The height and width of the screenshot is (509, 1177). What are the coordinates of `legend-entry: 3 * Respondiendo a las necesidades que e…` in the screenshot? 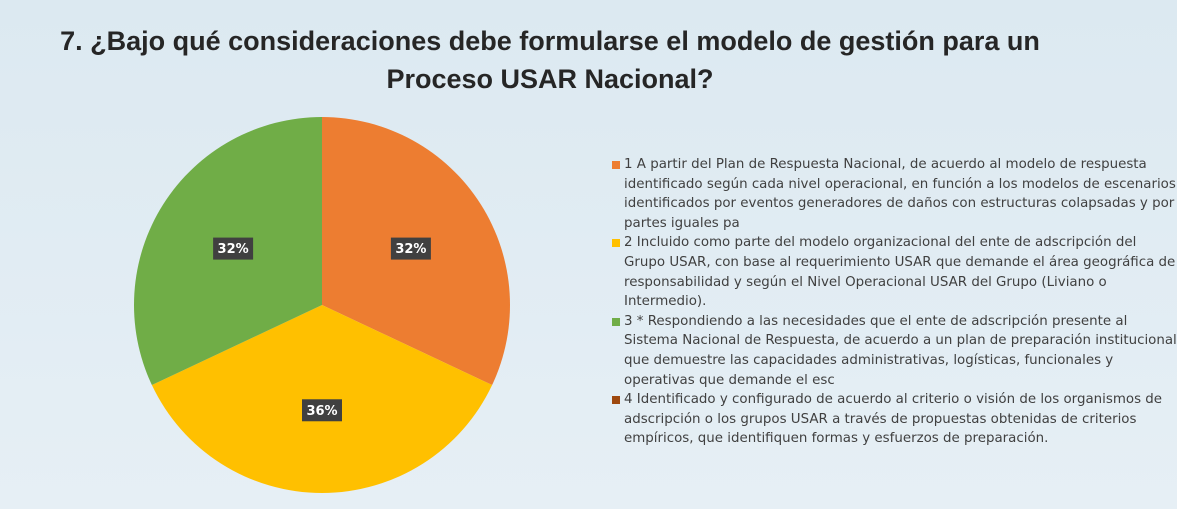 It's located at (894, 351).